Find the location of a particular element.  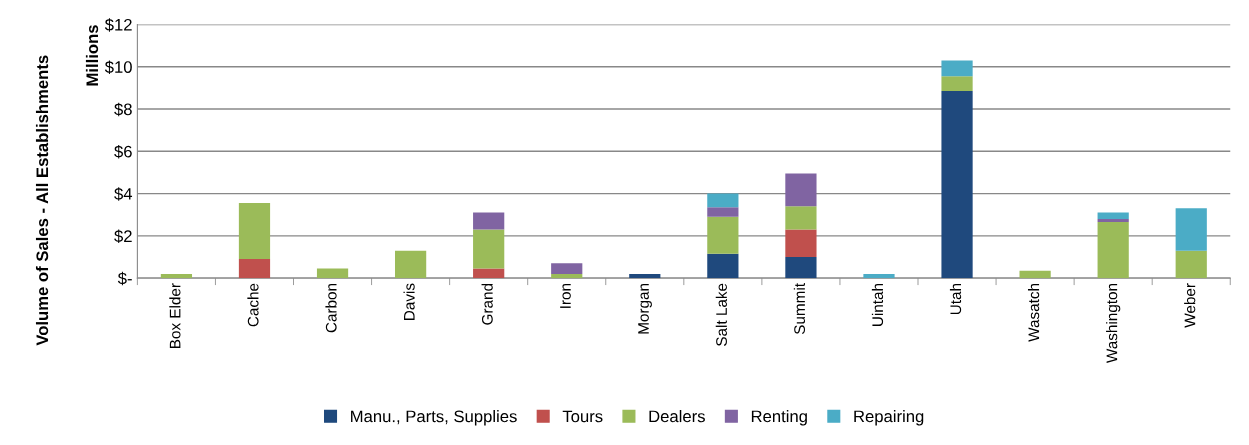

x-tick-label: Iron is located at coordinates (565, 295).